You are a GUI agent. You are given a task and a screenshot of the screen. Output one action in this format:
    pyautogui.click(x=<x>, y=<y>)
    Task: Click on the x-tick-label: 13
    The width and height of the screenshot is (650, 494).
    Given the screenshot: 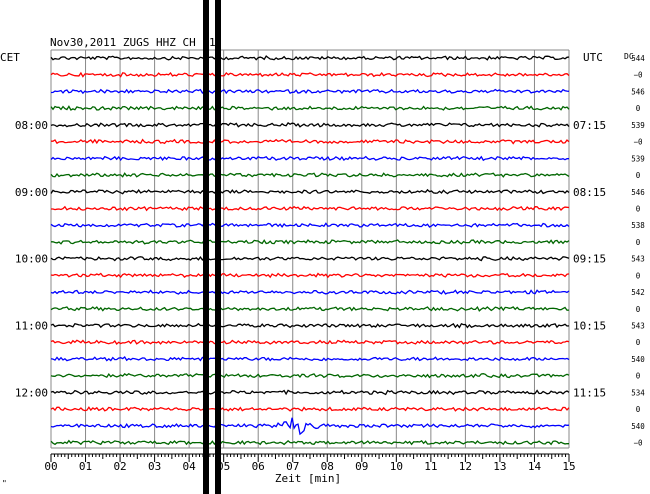 What is the action you would take?
    pyautogui.click(x=499, y=466)
    